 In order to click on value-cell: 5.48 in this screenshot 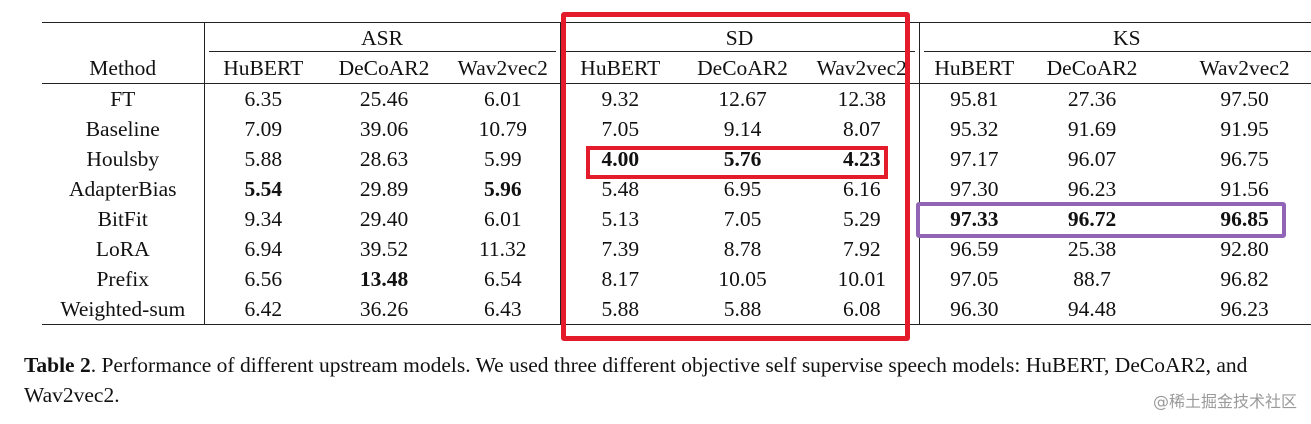, I will do `click(620, 189)`.